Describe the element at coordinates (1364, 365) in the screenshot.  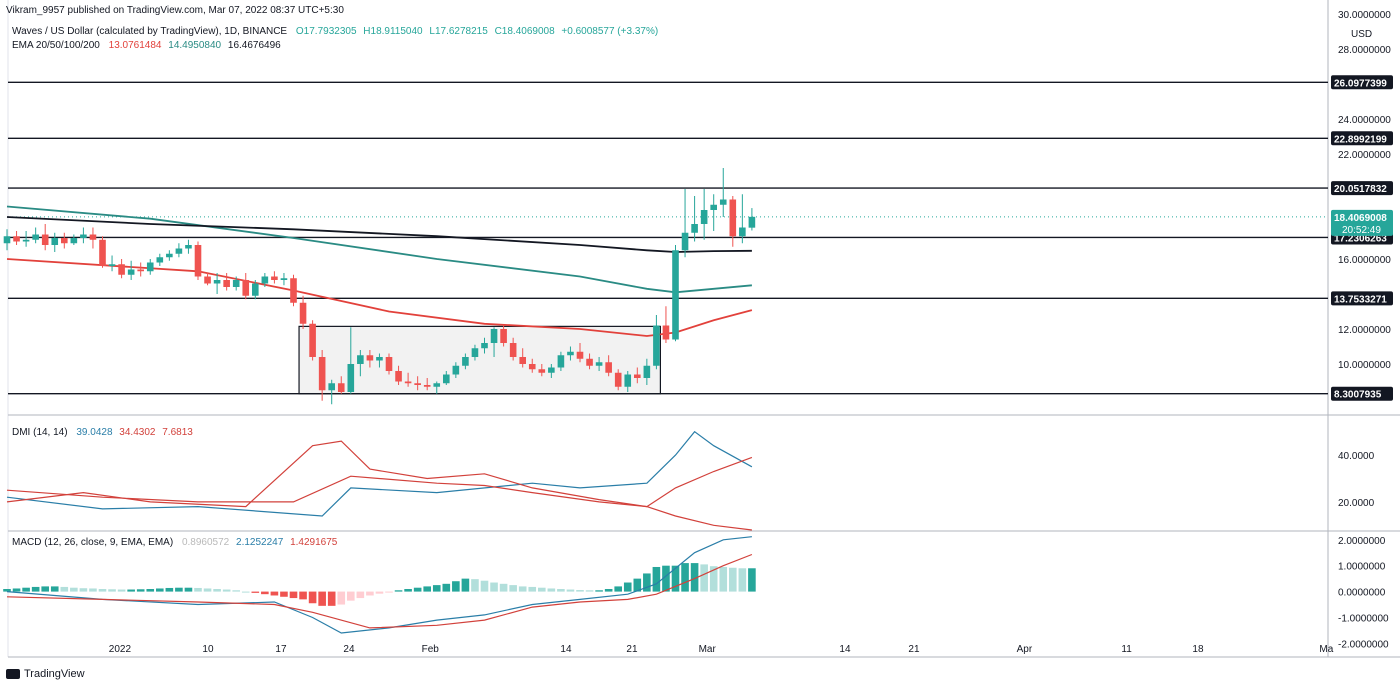
I see `price-axis-tick: 10.0000000` at that location.